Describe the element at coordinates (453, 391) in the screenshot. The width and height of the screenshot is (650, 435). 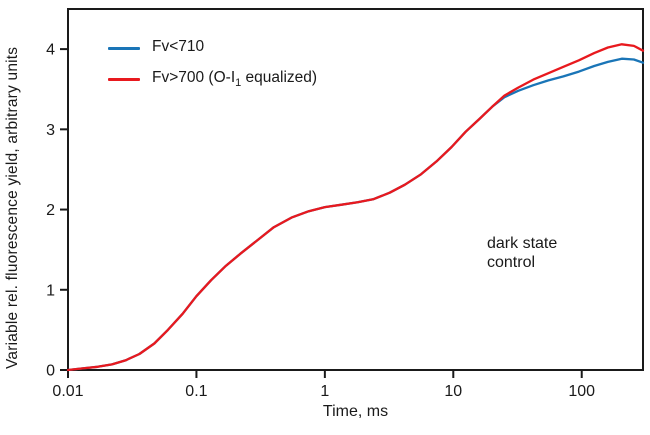
I see `x-tick-label: 10` at that location.